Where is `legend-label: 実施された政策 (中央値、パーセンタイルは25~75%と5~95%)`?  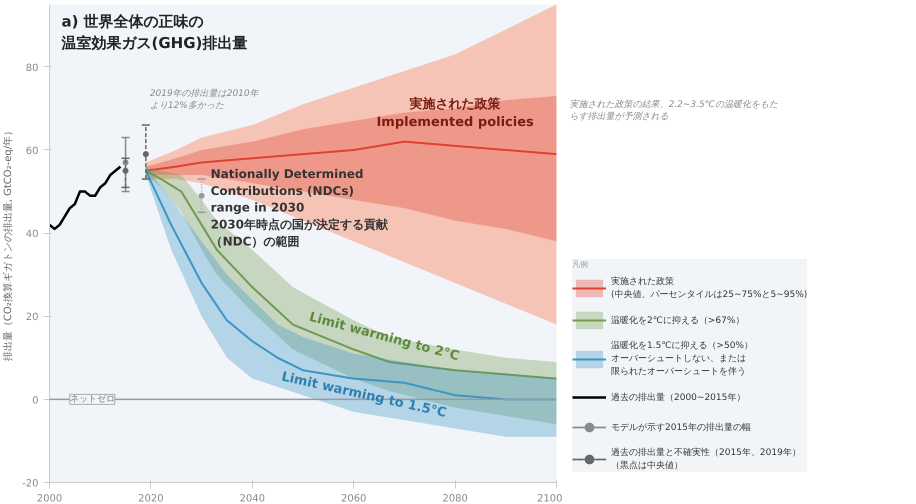 legend-label: 実施された政策 (中央値、パーセンタイルは25~75%と5~95%) is located at coordinates (709, 288).